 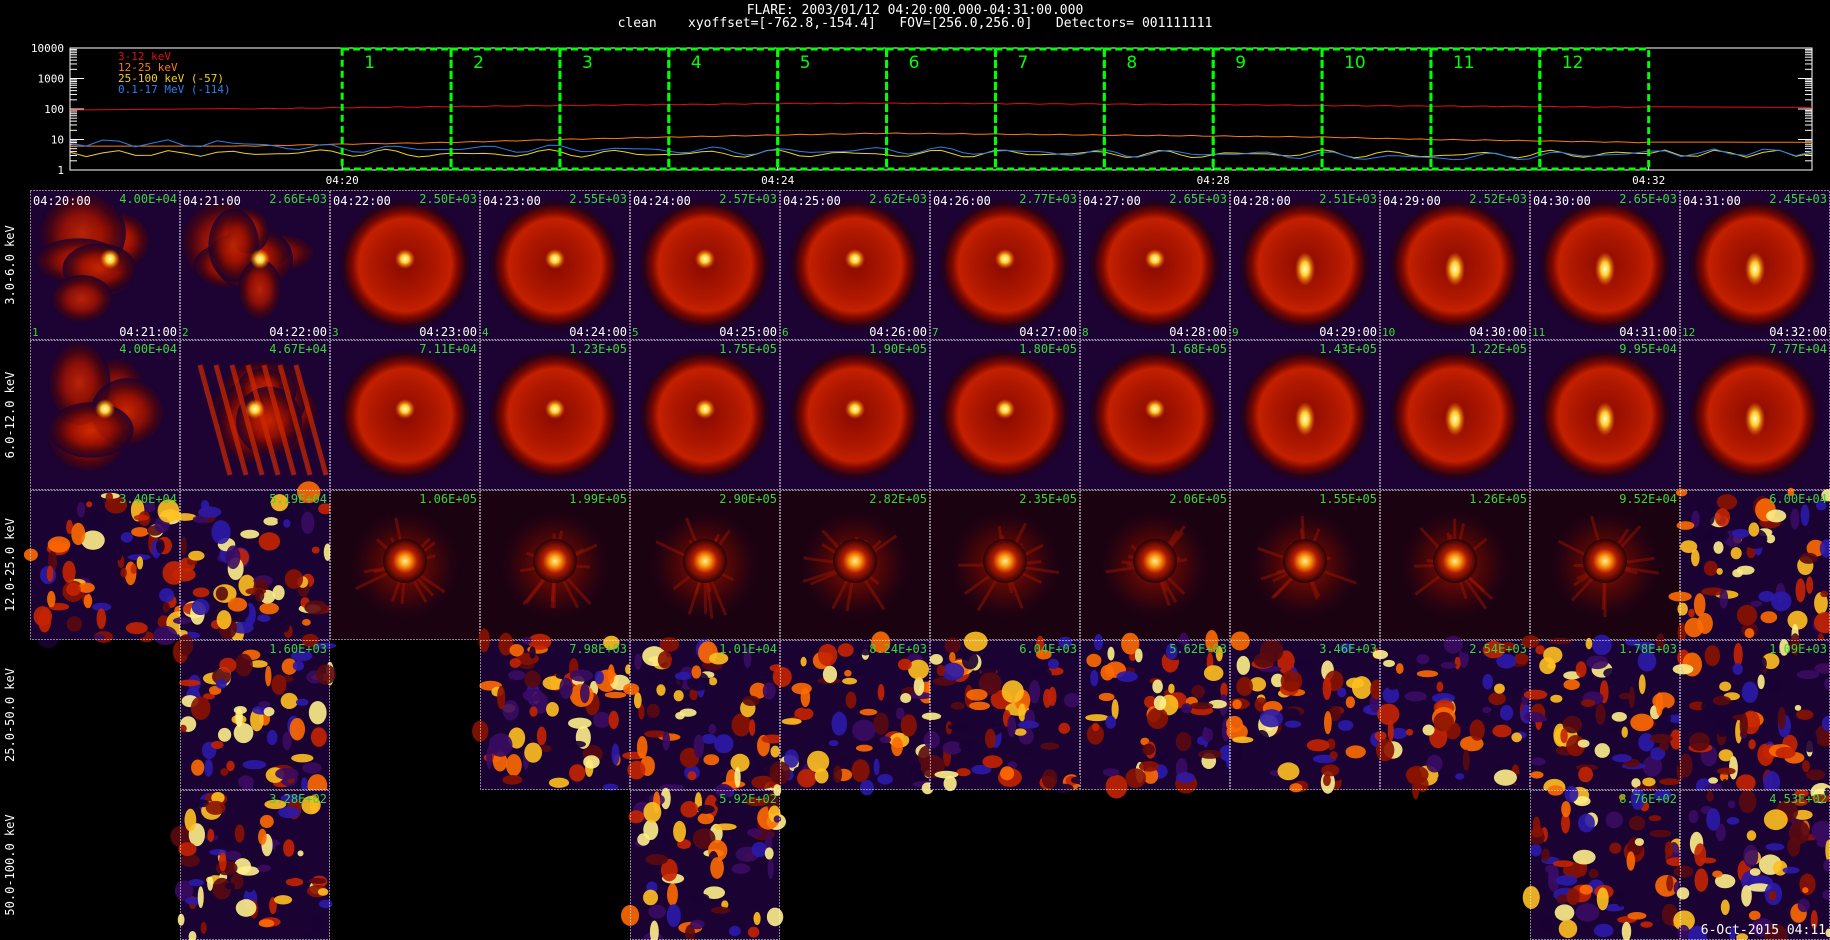 What do you see at coordinates (1198, 199) in the screenshot?
I see `max-value-label: 2.65E+03` at bounding box center [1198, 199].